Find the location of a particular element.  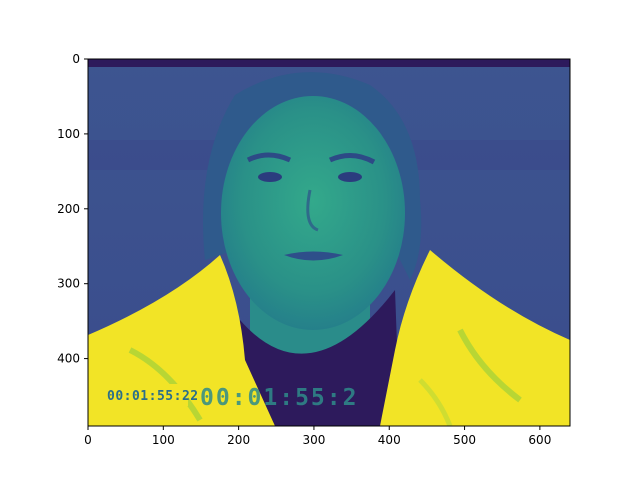

timecode-small: 00:01:55:22 is located at coordinates (153, 396).